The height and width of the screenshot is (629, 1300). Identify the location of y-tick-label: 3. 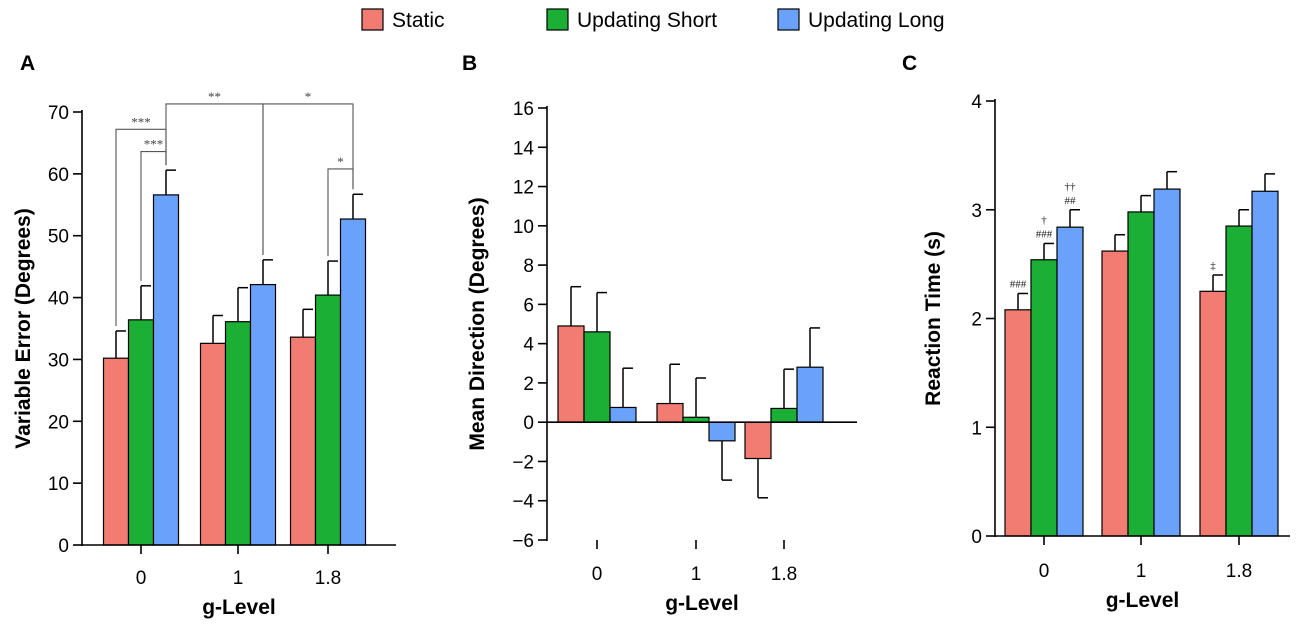
(976, 211).